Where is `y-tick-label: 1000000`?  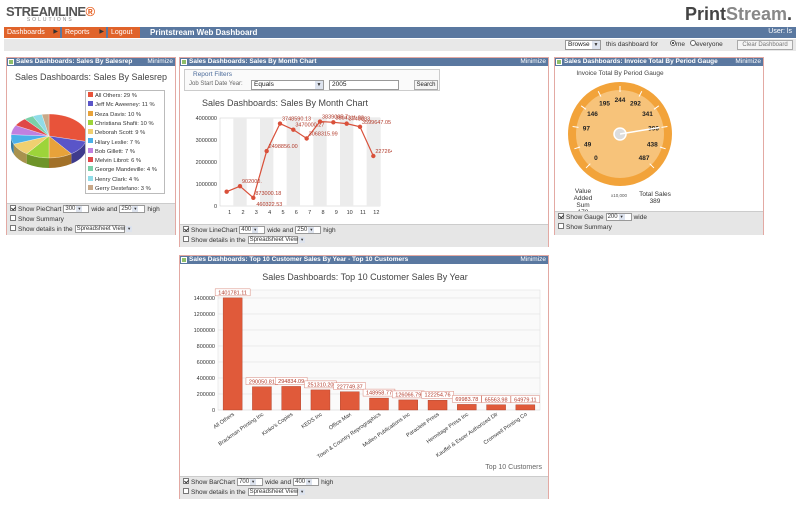
y-tick-label: 1000000 is located at coordinates (204, 331).